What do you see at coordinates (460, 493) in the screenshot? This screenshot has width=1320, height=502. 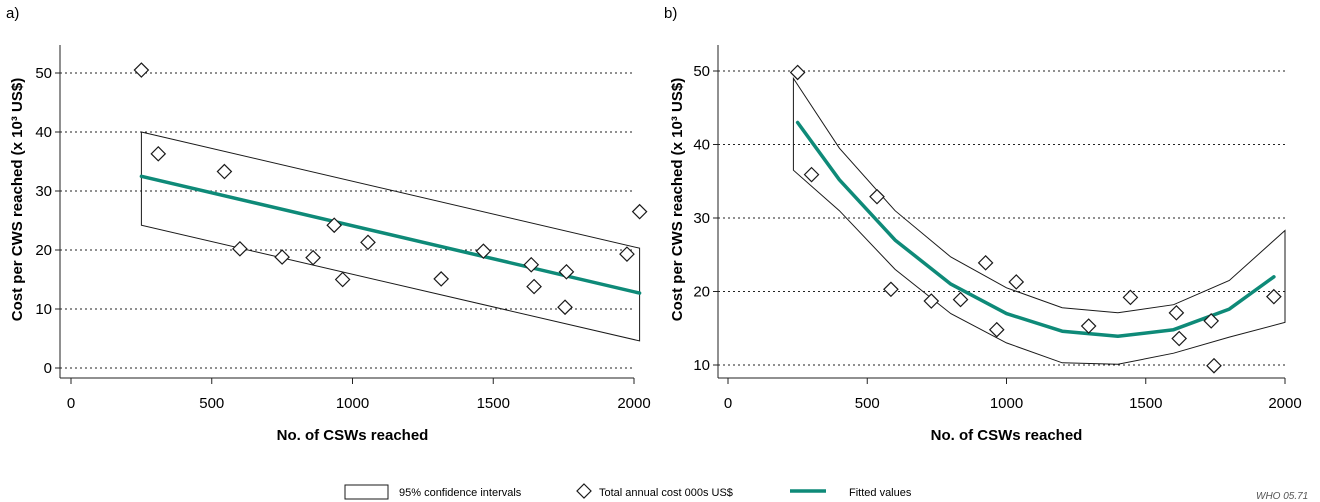 I see `legend-band-label: 95% confidence intervals` at bounding box center [460, 493].